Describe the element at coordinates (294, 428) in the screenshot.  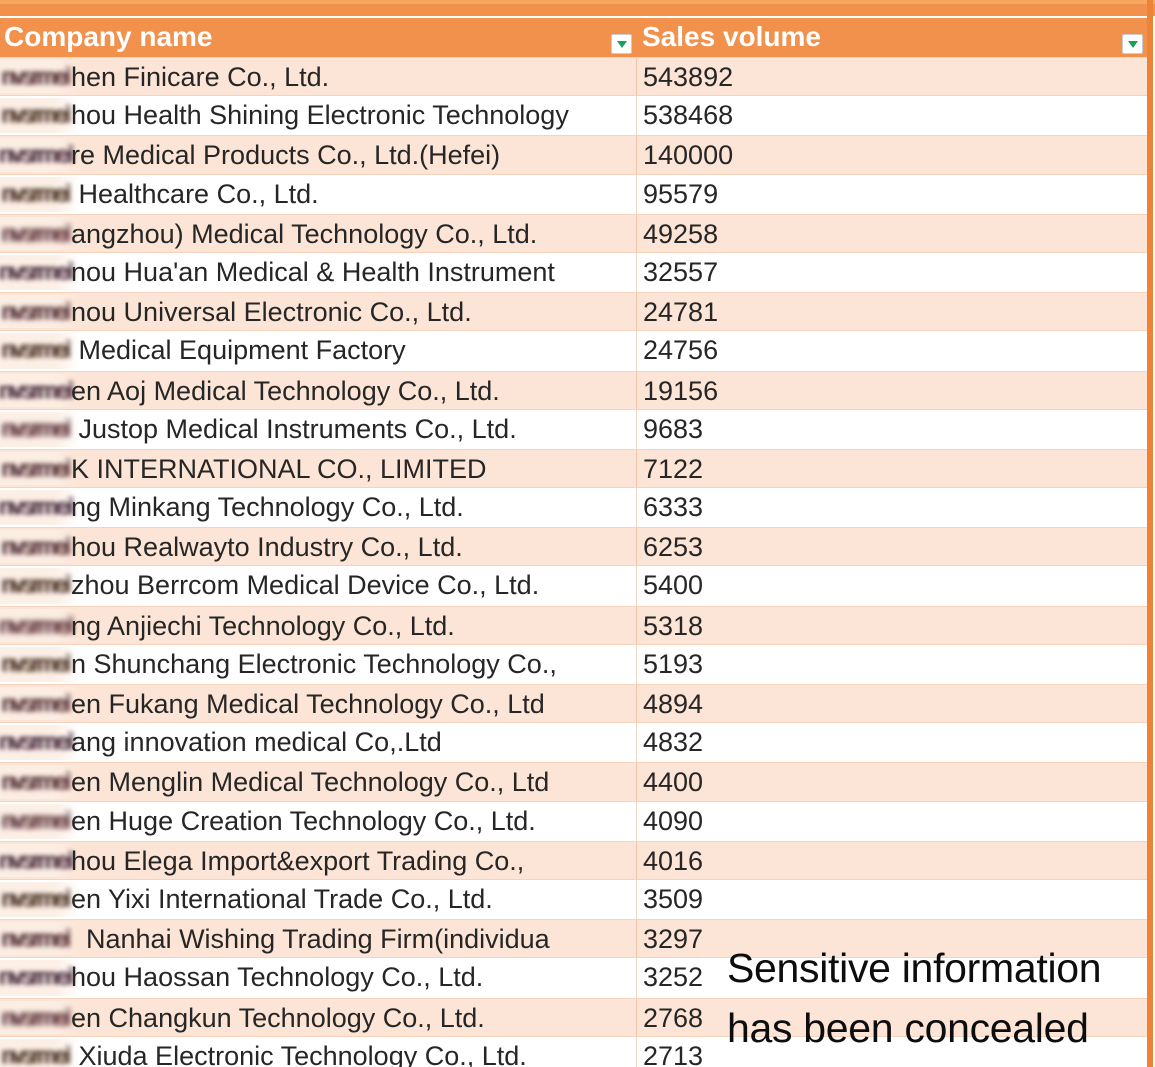
I see `company-name-text: Justop Medical Instruments Co., Ltd.` at that location.